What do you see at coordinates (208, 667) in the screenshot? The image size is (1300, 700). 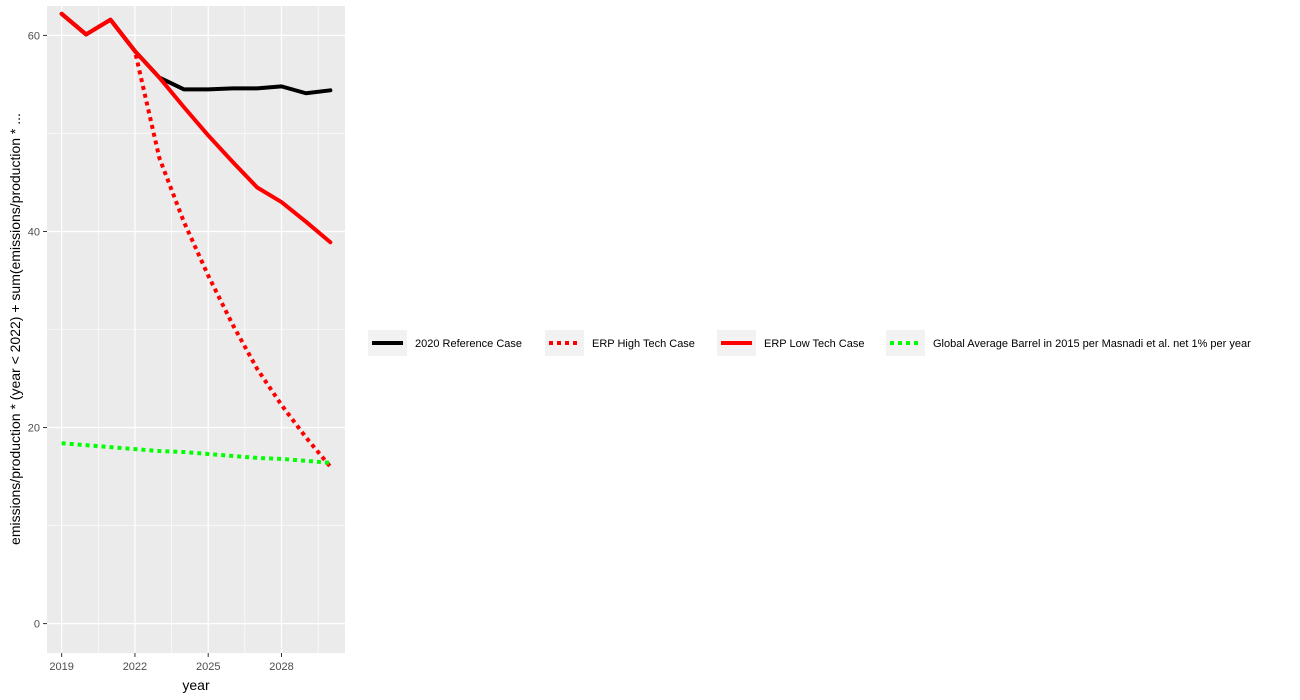 I see `x-tick-label: 2025` at bounding box center [208, 667].